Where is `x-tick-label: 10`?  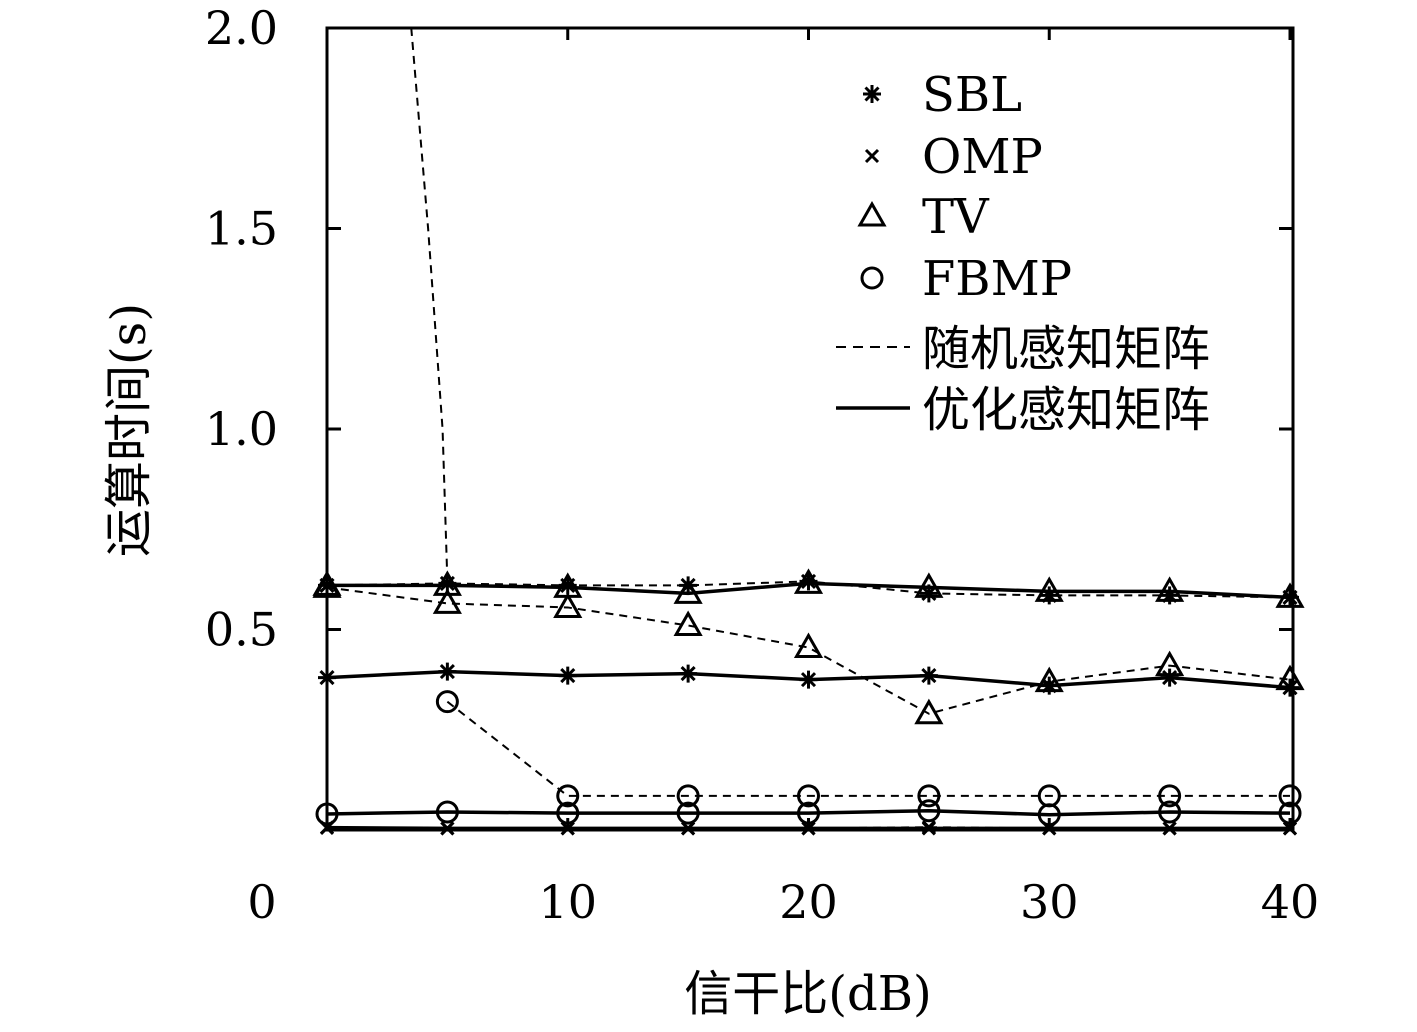 x-tick-label: 10 is located at coordinates (567, 902).